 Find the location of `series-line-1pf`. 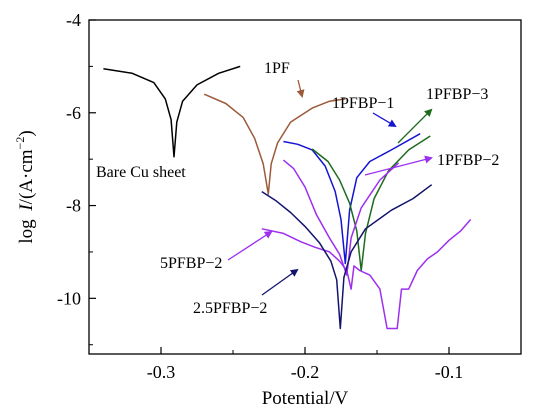

series-line-1pf is located at coordinates (274, 144).